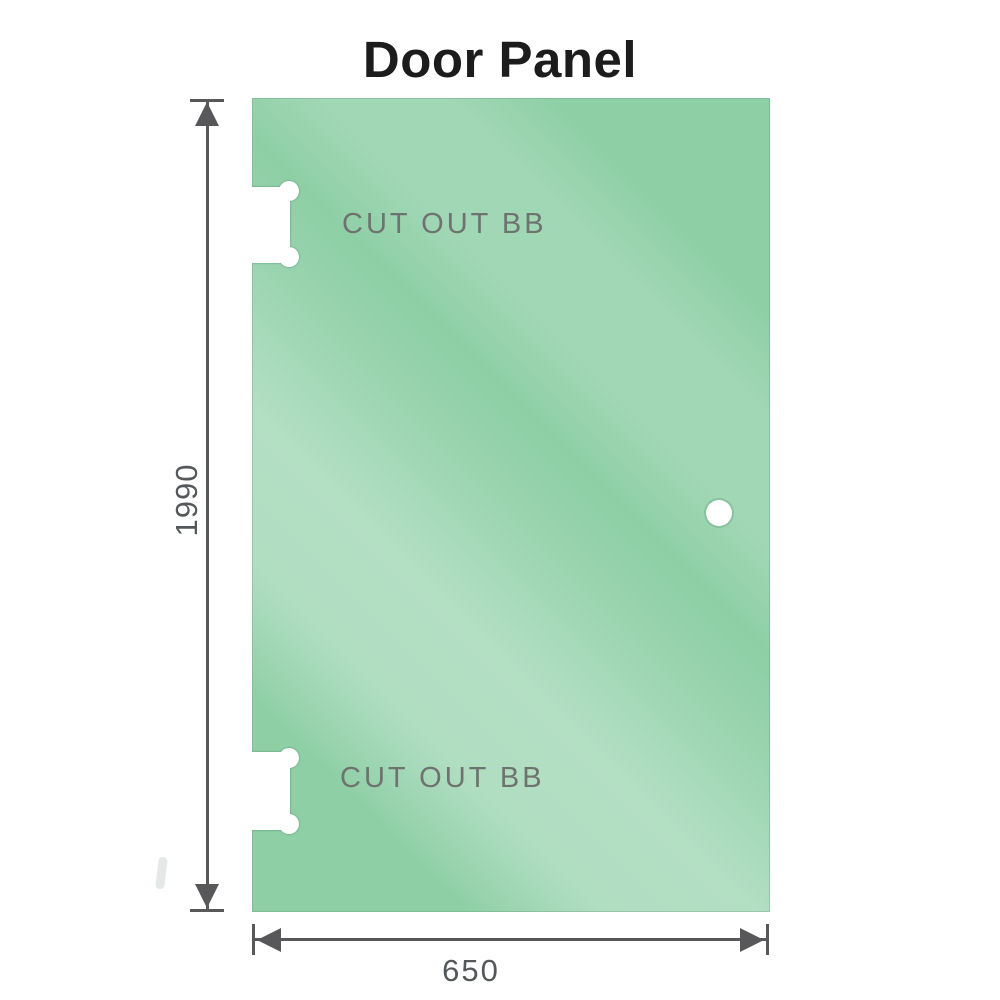 This screenshot has height=1000, width=1000. I want to click on hinge-cutout-top-lobe-upper, so click(289, 191).